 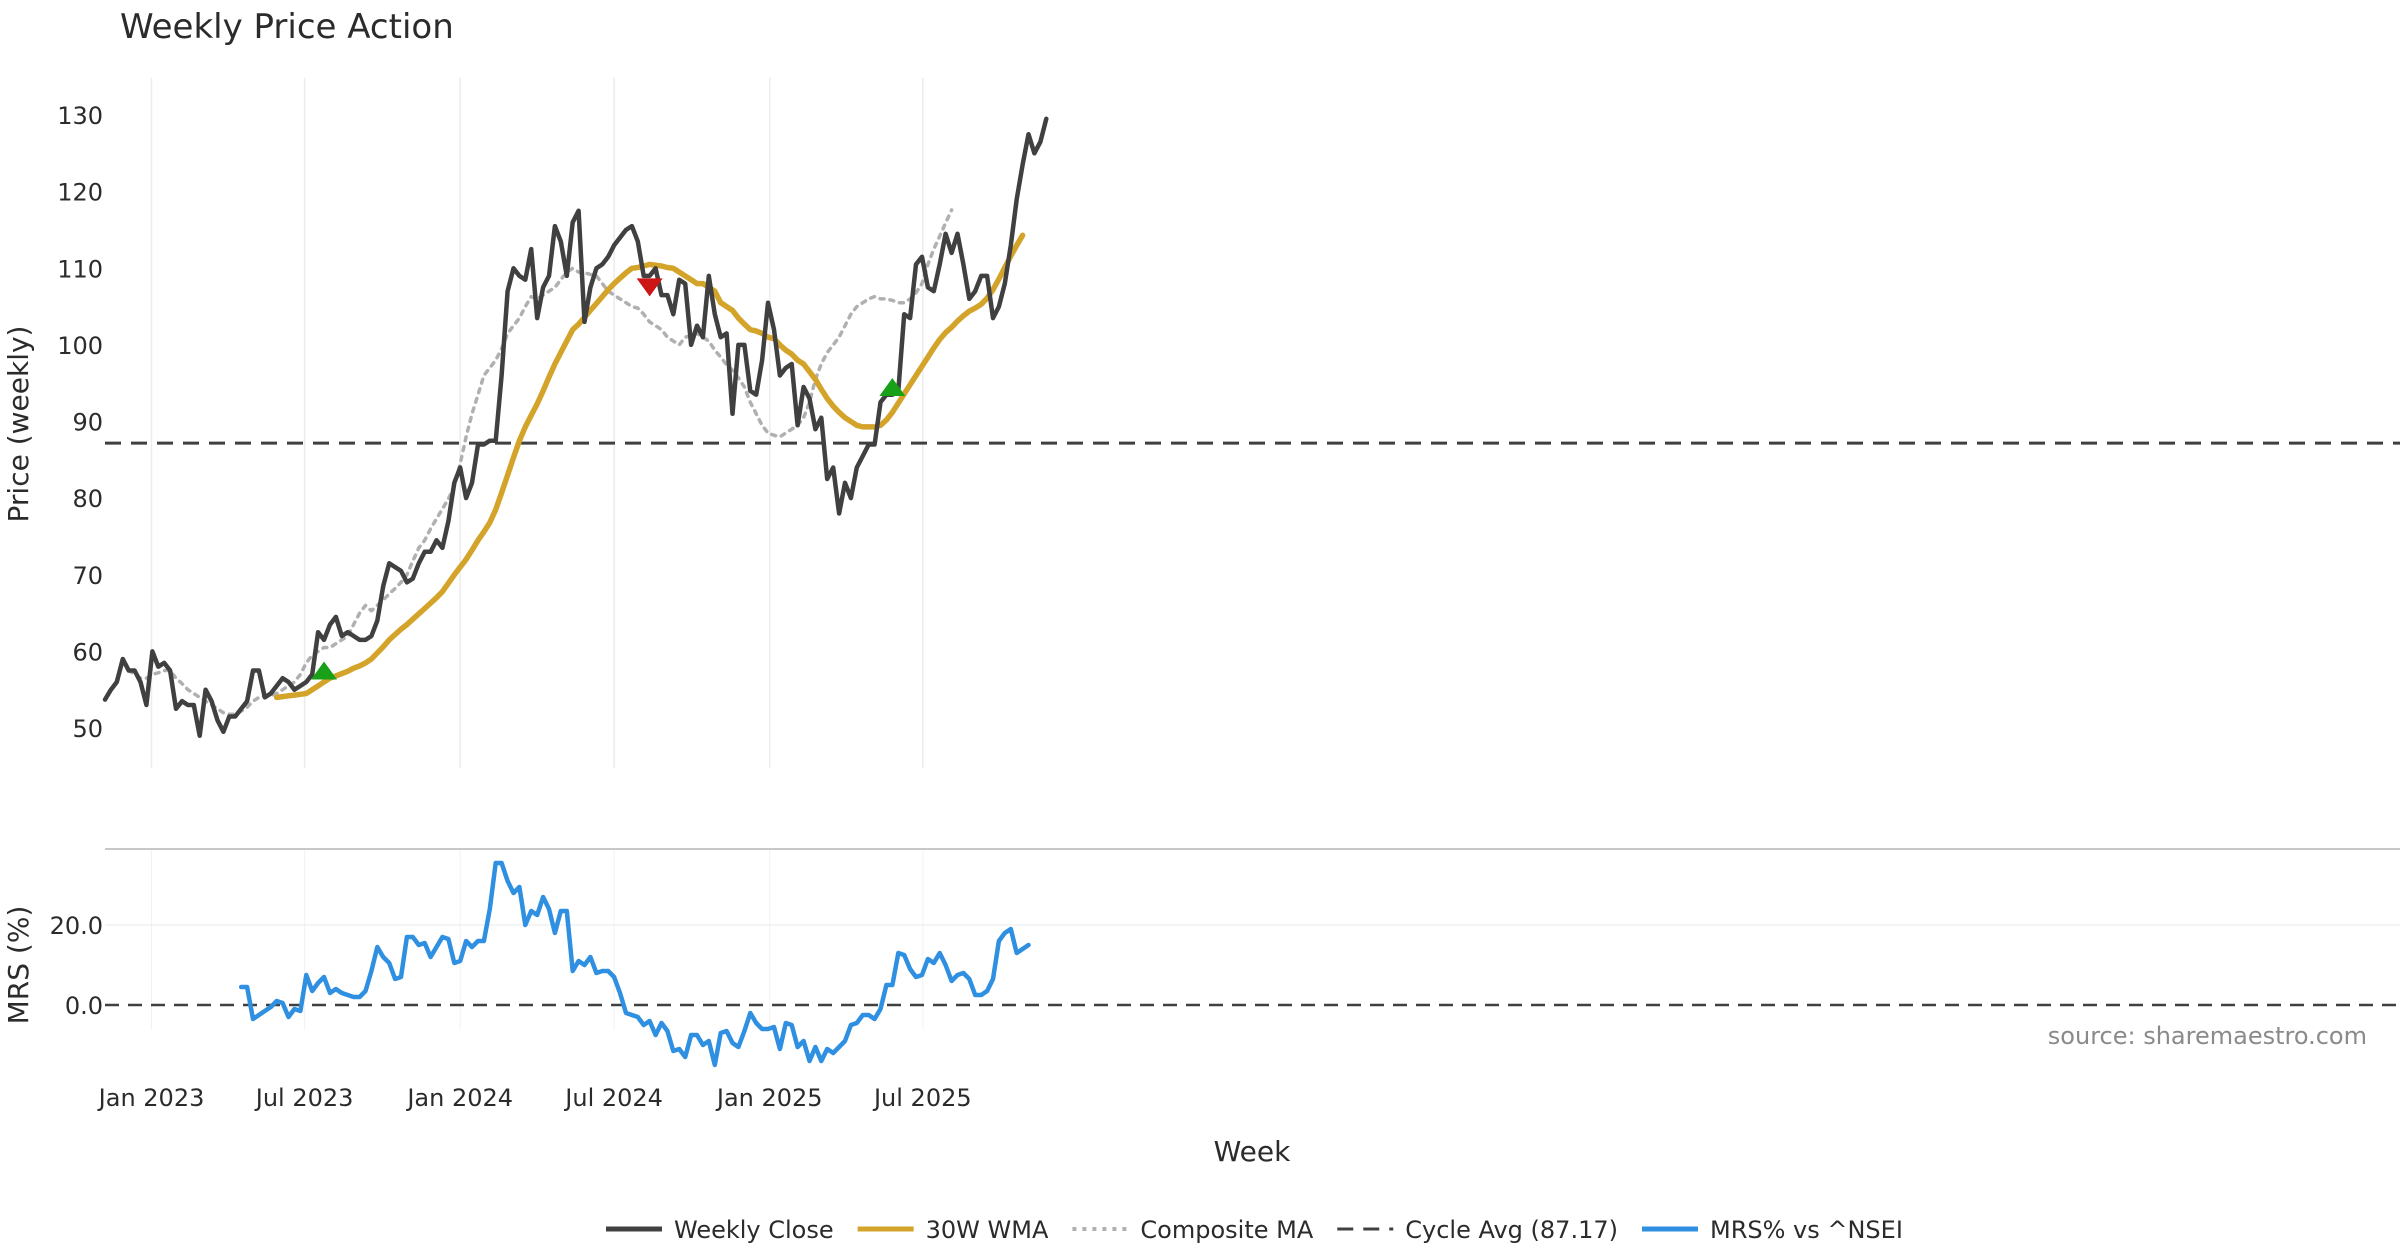 I want to click on x-tick-label: Jan 2025, so click(x=769, y=1098).